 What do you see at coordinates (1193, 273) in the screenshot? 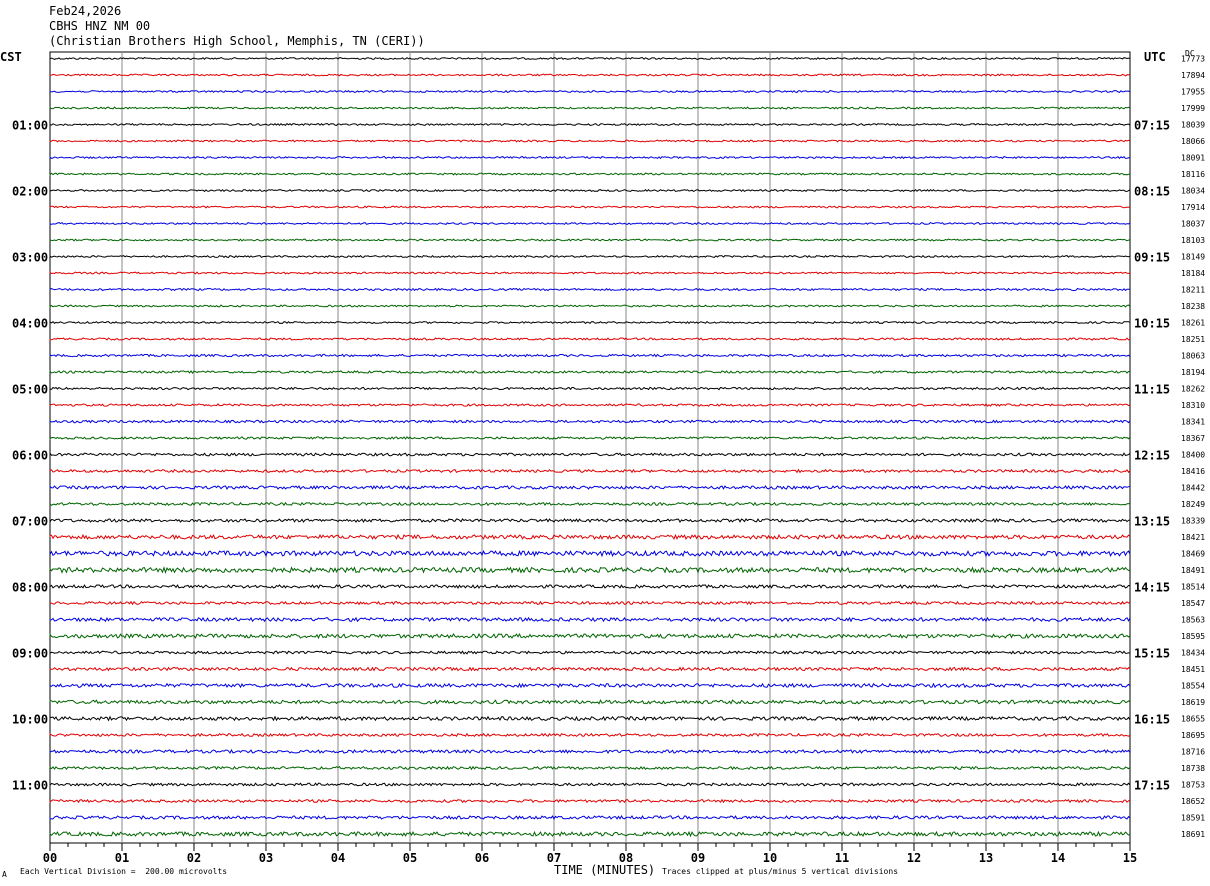
I see `dc-offset-label: 18184` at bounding box center [1193, 273].